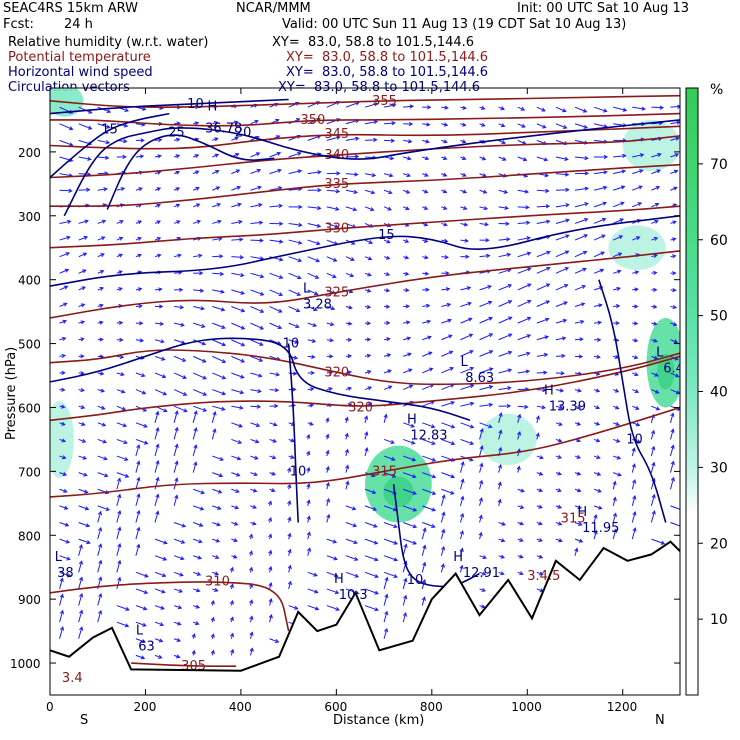  I want to click on wind-label-3: 20, so click(243, 133).